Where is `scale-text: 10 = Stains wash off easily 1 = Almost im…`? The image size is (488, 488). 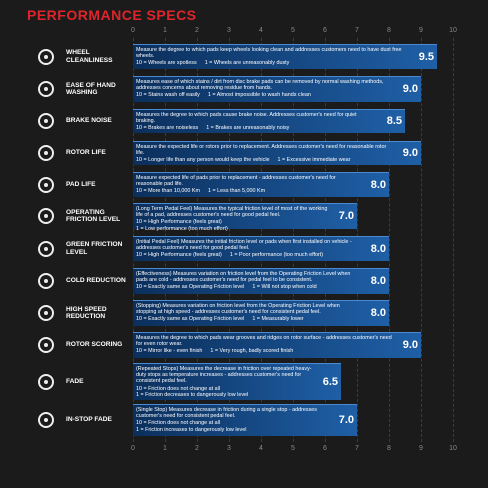
scale-text: 10 = Stains wash off easily 1 = Almost im… is located at coordinates (264, 95).